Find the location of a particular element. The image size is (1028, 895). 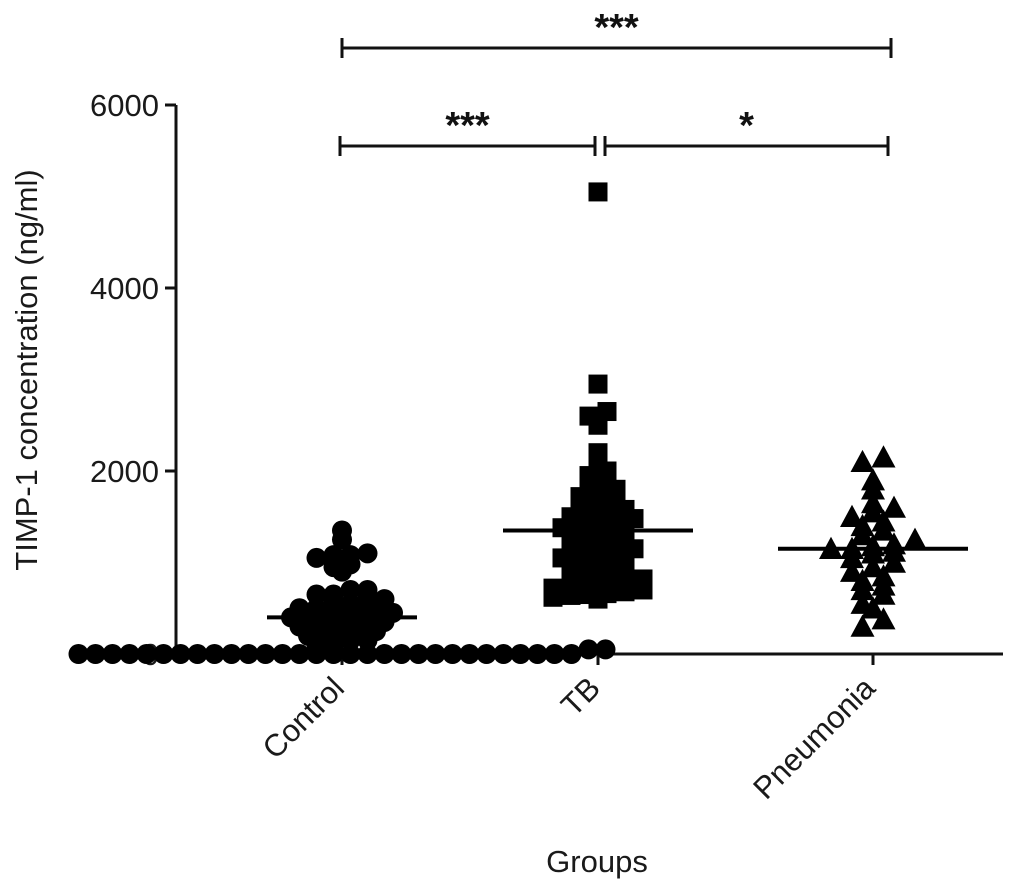

y-tick-label: 4000 is located at coordinates (124, 288).